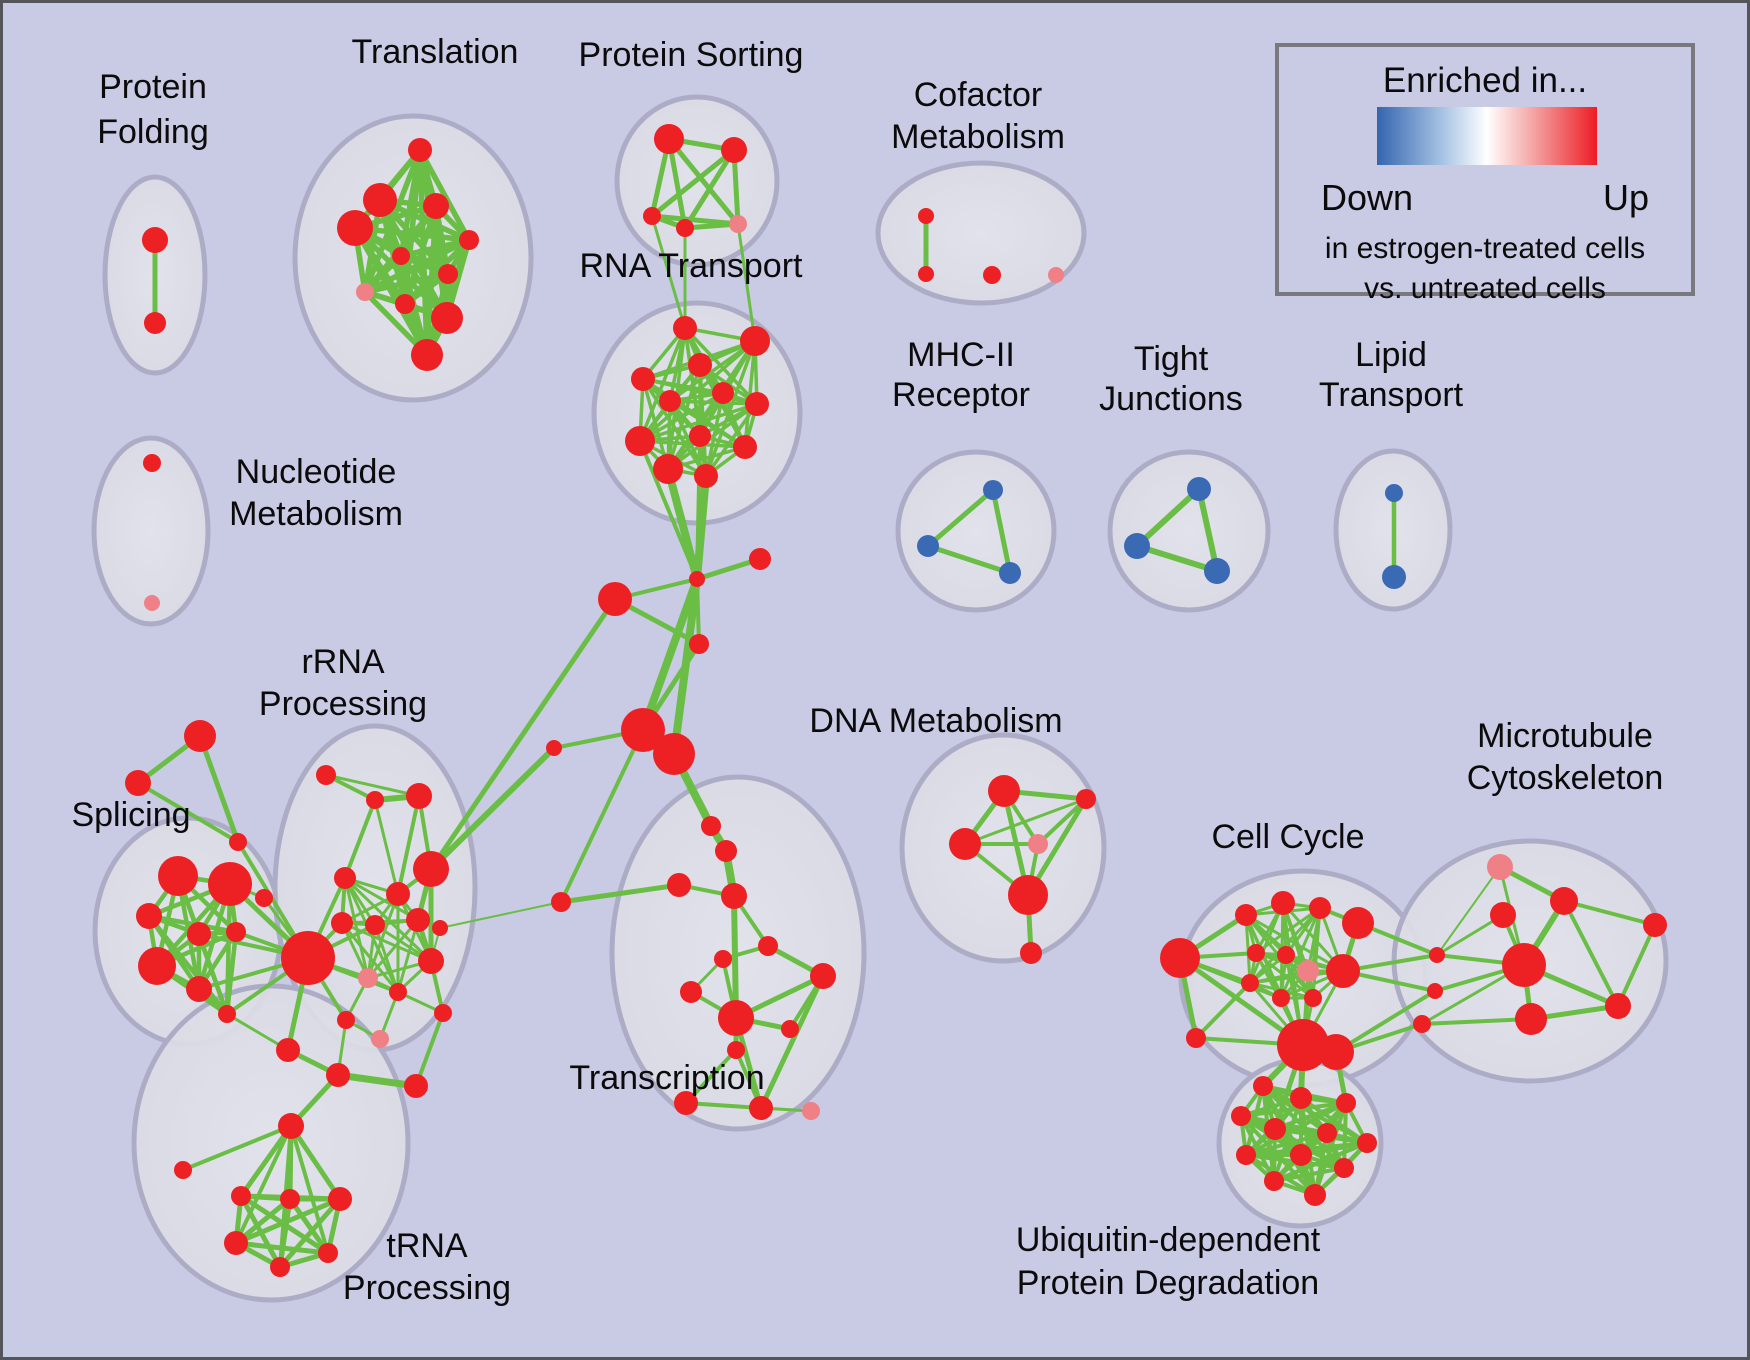  Describe the element at coordinates (1301, 1155) in the screenshot. I see `node-u8` at that location.